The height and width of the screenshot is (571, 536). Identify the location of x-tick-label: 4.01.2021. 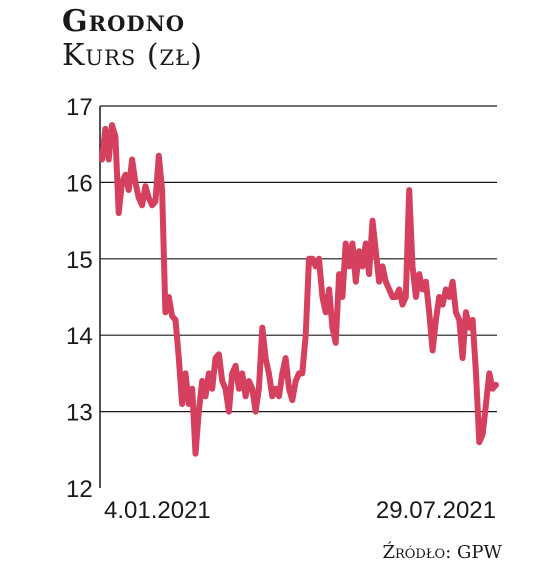
(157, 510).